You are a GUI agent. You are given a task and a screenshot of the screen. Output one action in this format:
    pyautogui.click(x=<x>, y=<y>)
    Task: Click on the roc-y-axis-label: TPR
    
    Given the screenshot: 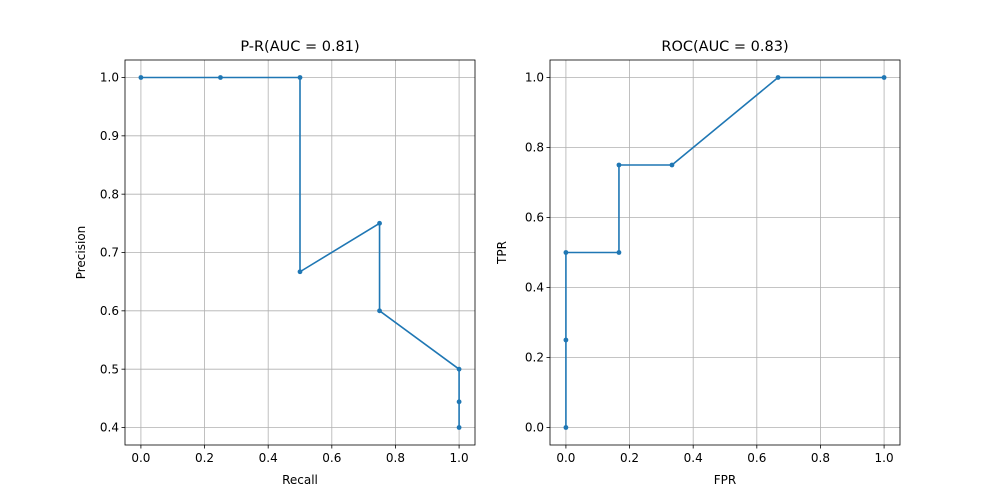 What is the action you would take?
    pyautogui.click(x=502, y=253)
    